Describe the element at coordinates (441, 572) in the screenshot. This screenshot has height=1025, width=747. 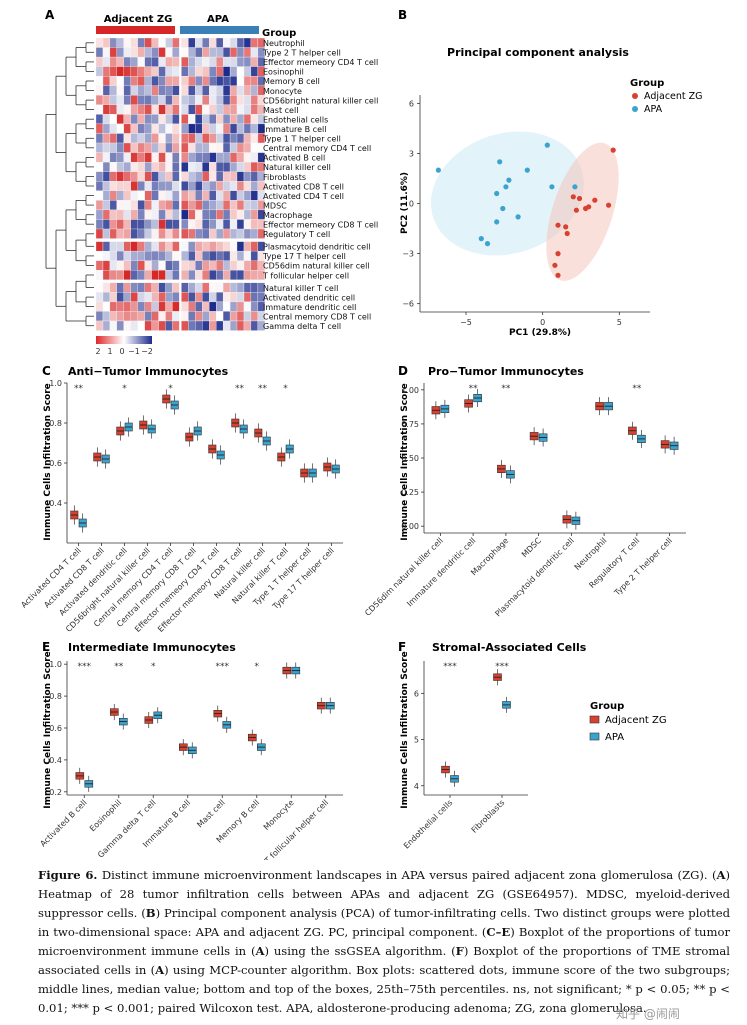
I see `boxplot-x-tick-label: Immature dendritic cell` at that location.